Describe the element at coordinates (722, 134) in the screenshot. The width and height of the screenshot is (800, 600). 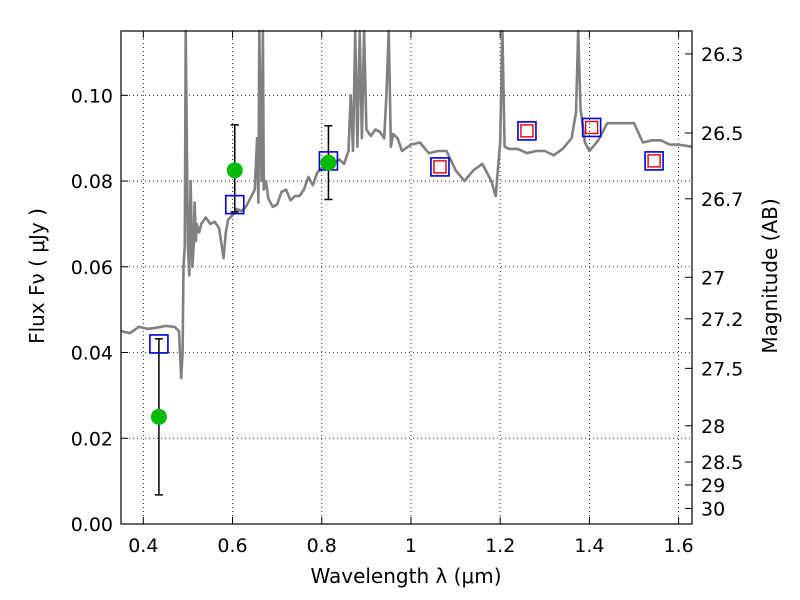
I see `mag-tick-label-1: 26.5` at that location.